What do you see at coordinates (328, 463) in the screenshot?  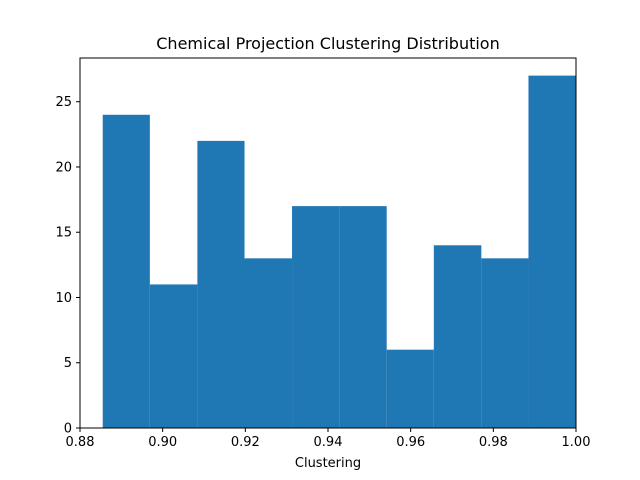 I see `x-axis-label: Clustering` at bounding box center [328, 463].